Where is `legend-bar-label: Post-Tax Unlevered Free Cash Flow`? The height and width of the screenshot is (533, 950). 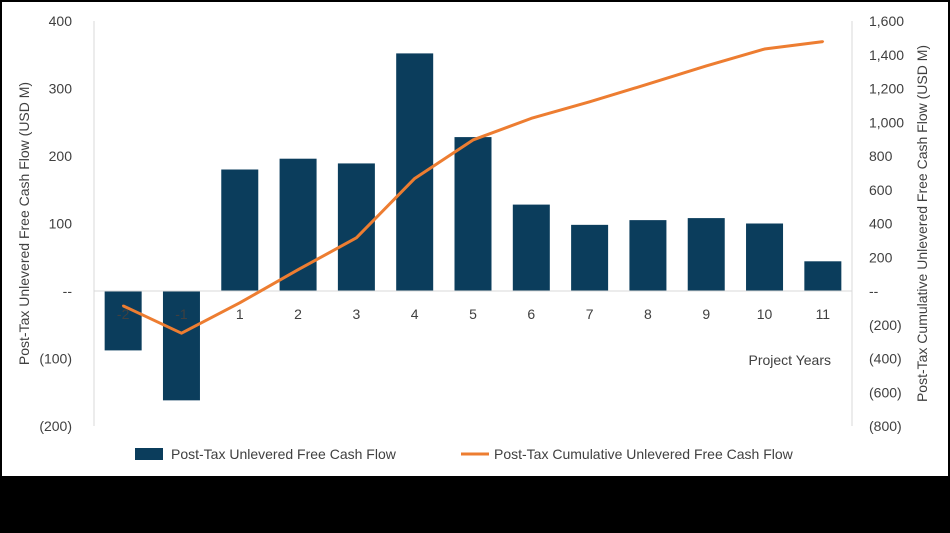 legend-bar-label: Post-Tax Unlevered Free Cash Flow is located at coordinates (284, 454).